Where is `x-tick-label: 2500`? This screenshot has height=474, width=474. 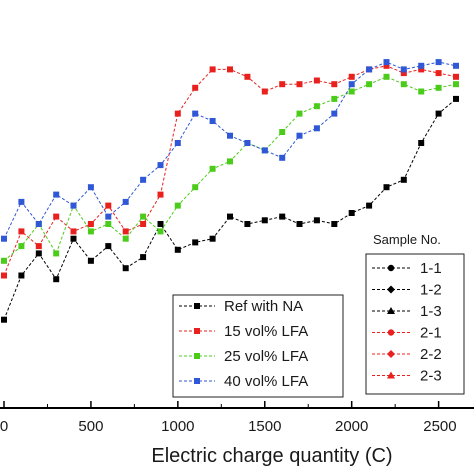
x-tick-label: 2500 is located at coordinates (439, 426).